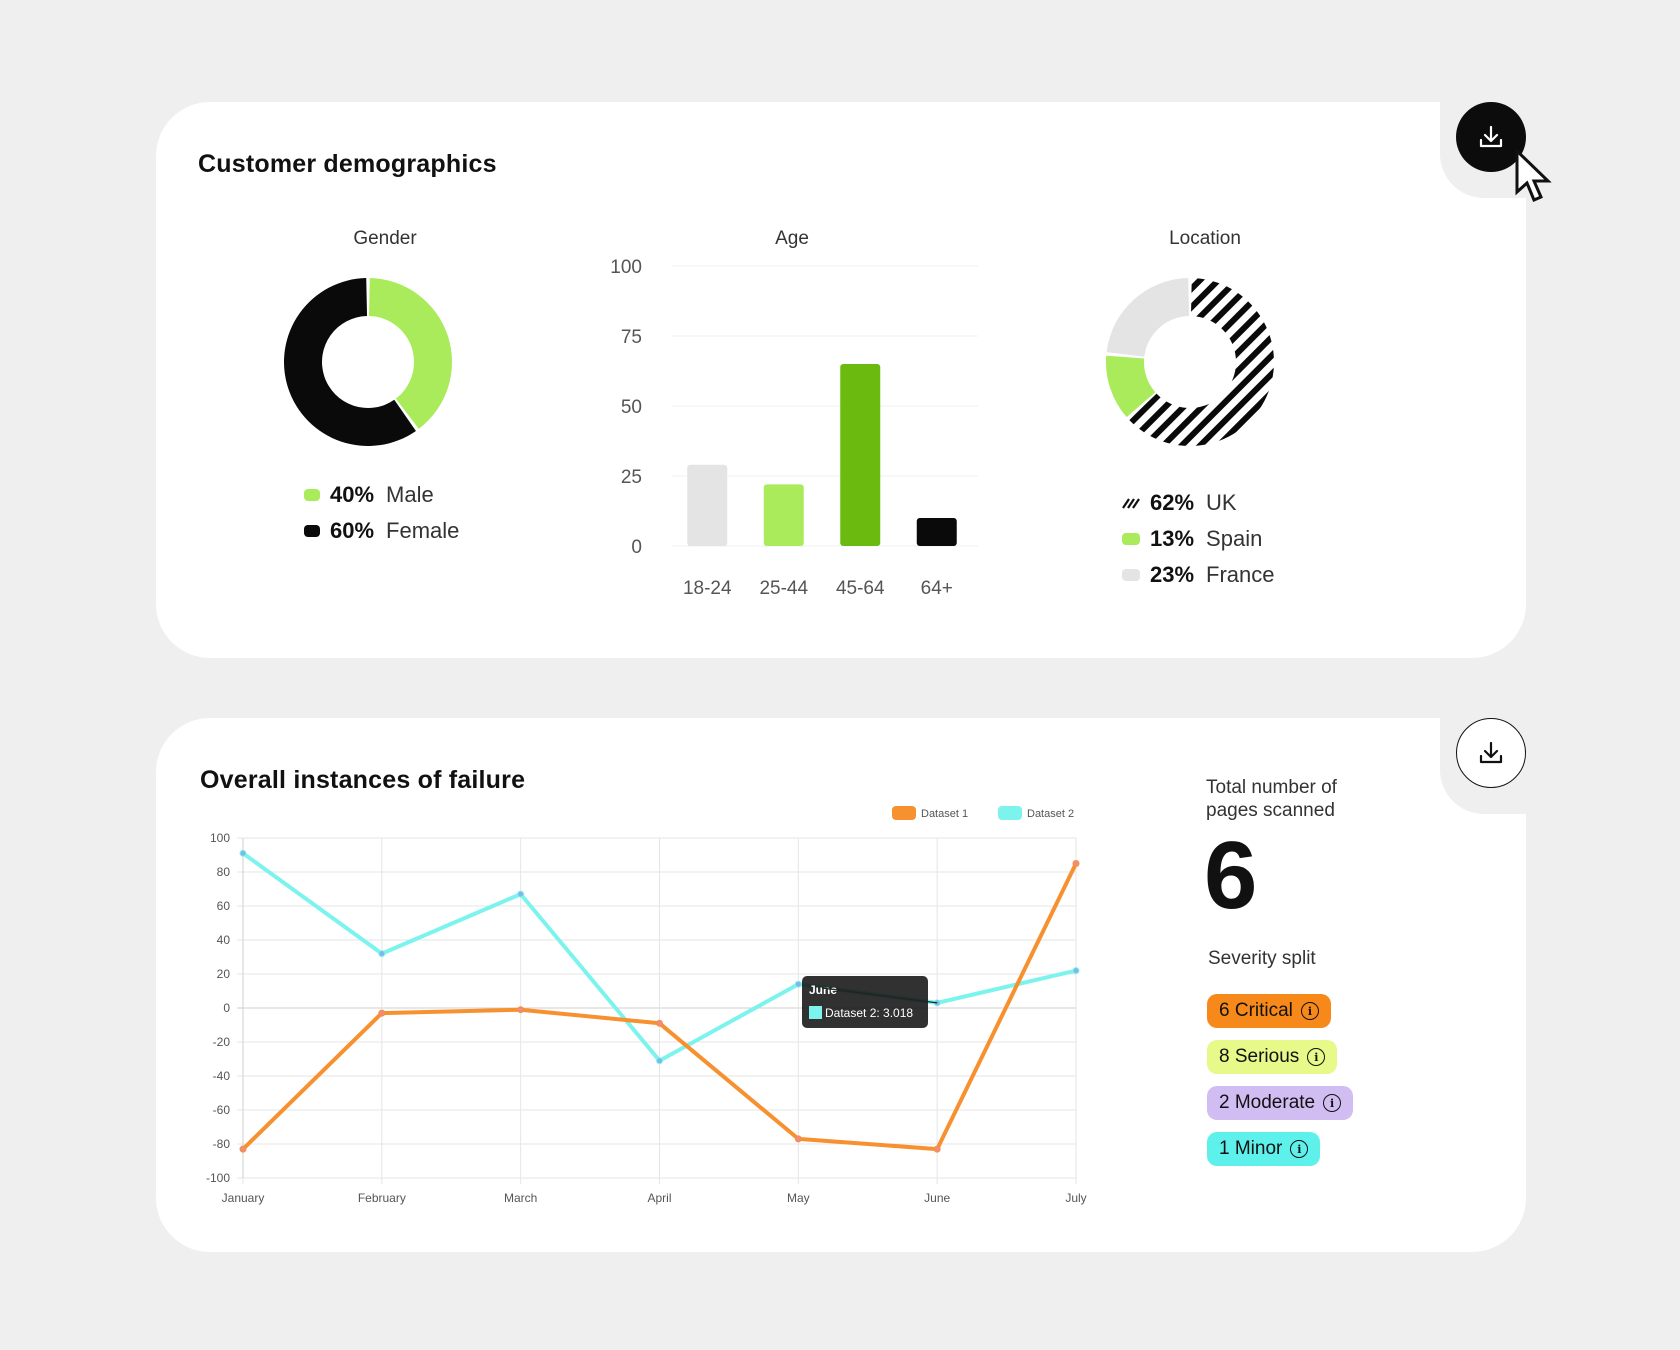 Image resolution: width=1680 pixels, height=1350 pixels. I want to click on tooltip-label: Dataset 2: 3.018, so click(869, 1013).